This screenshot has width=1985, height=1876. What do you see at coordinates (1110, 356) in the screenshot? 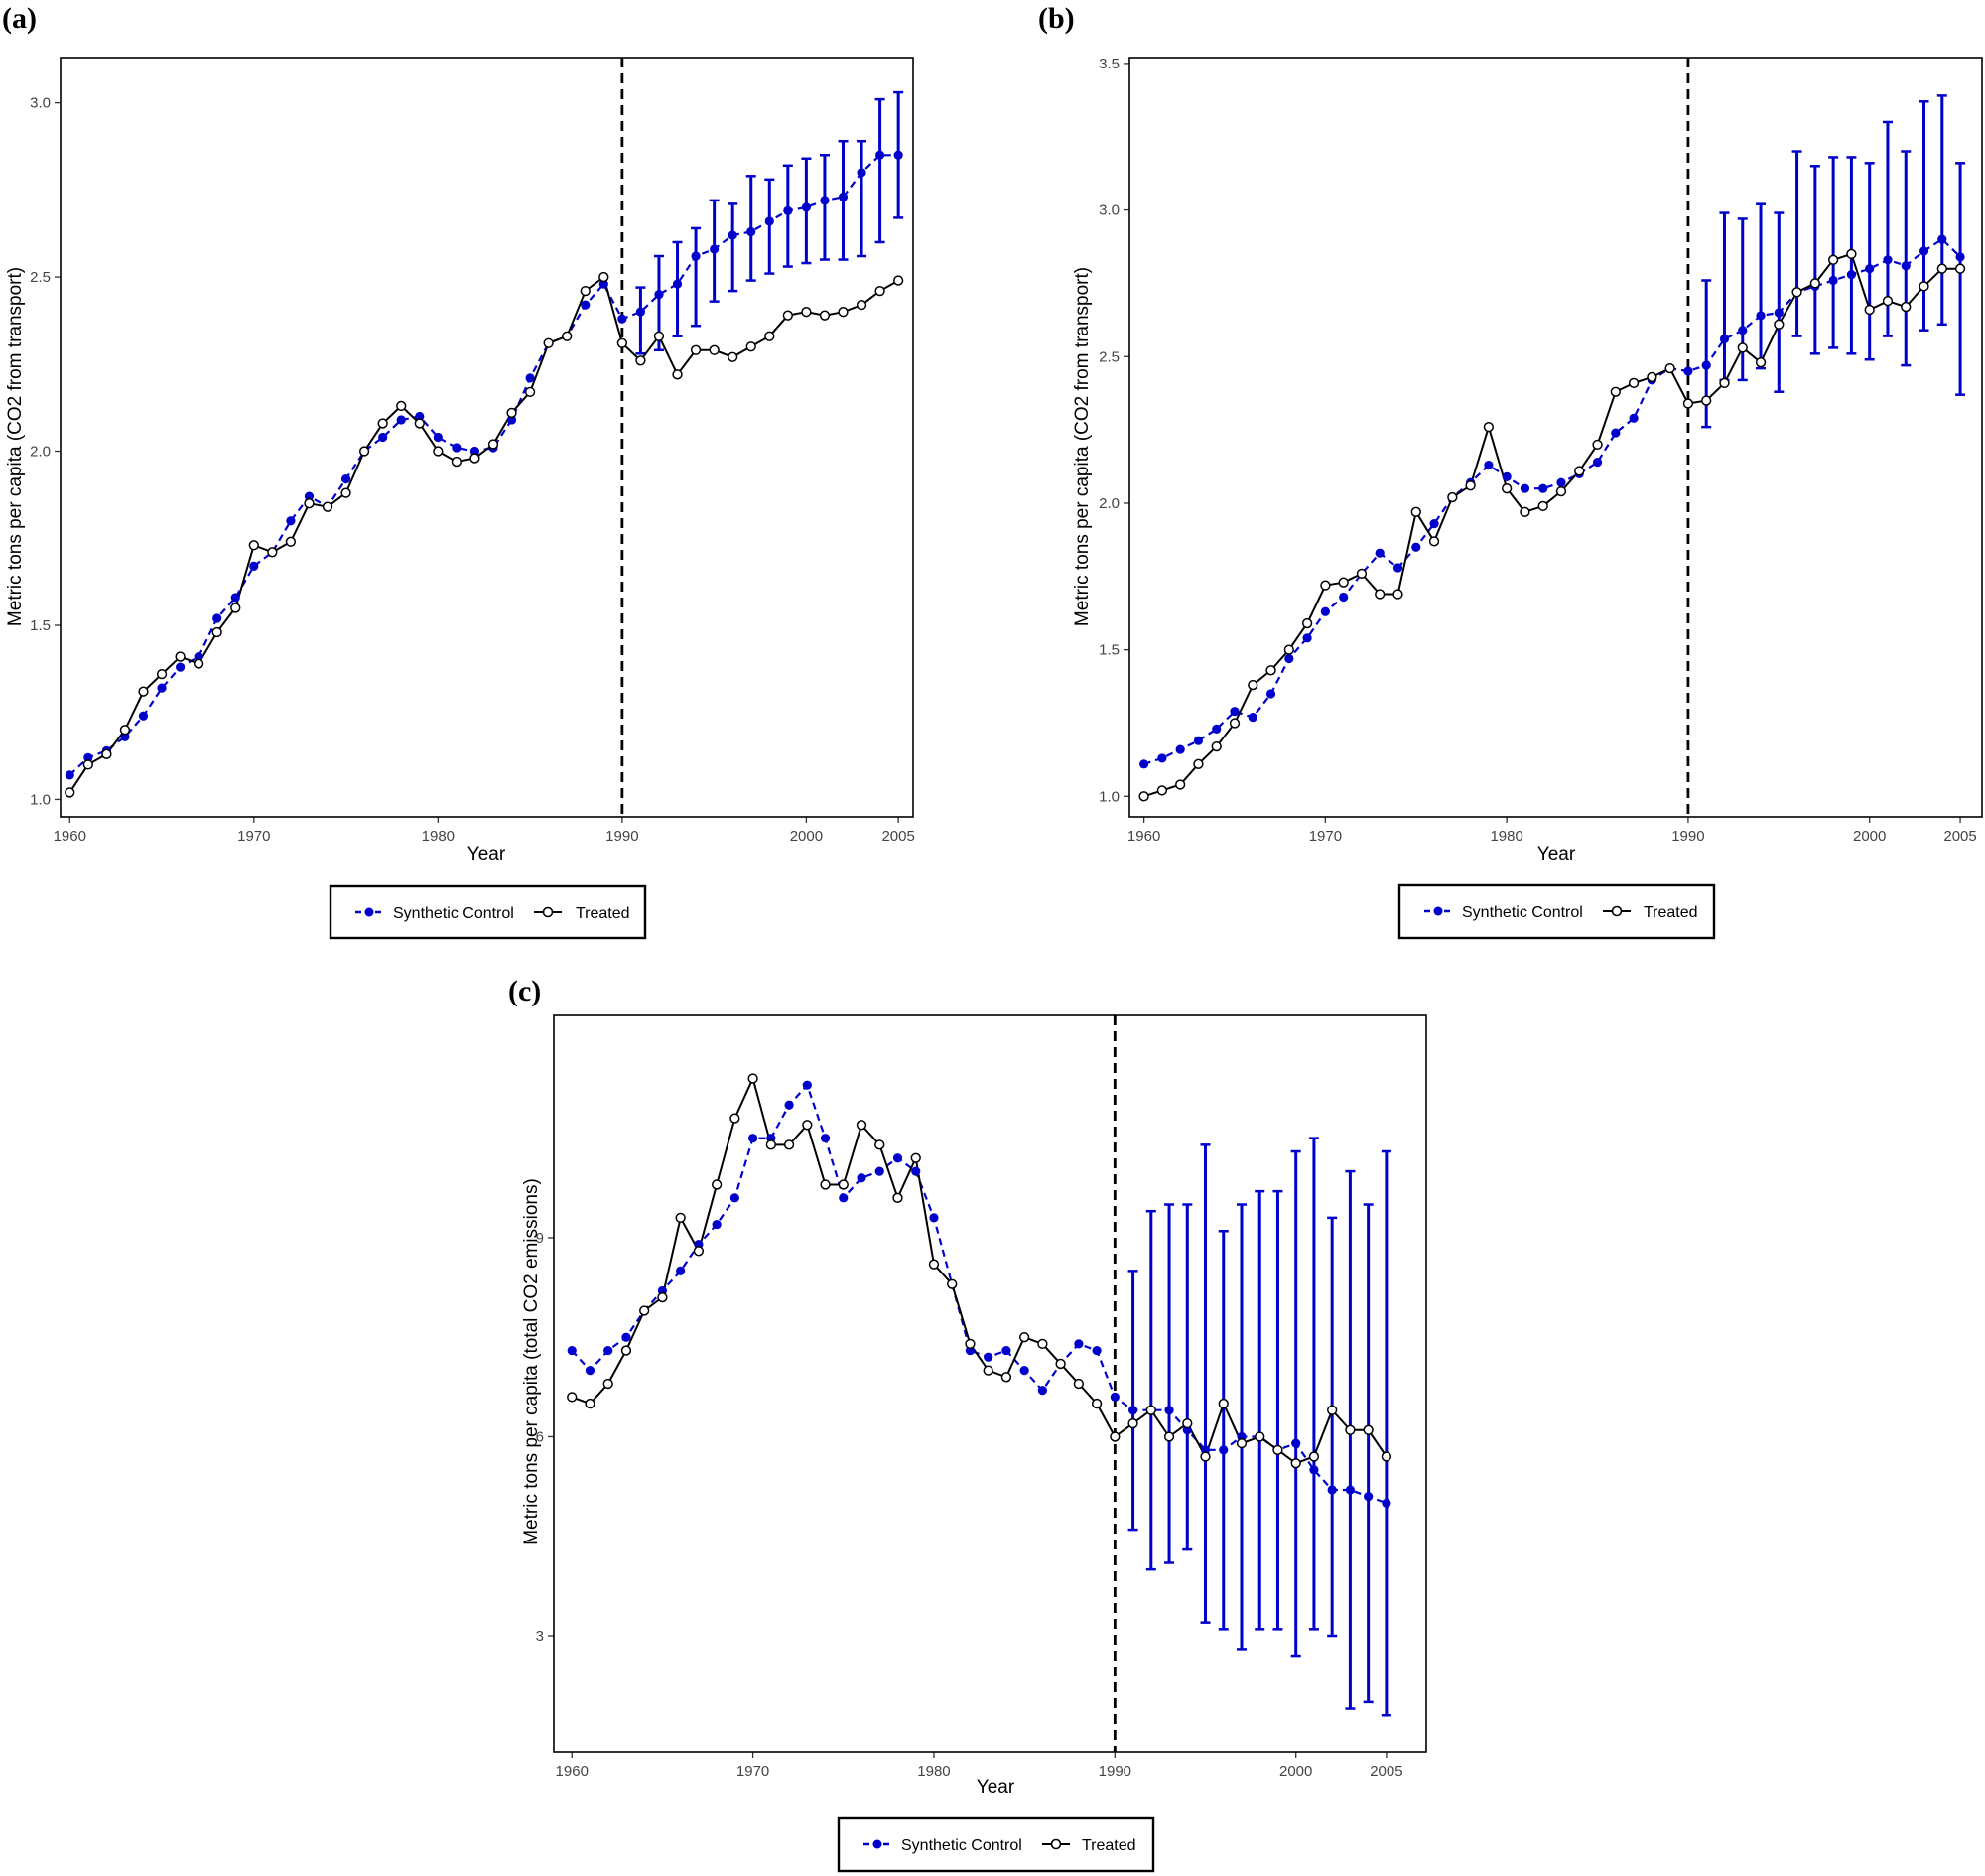
I see `panel-b-y-tick-label: 2.5` at bounding box center [1110, 356].